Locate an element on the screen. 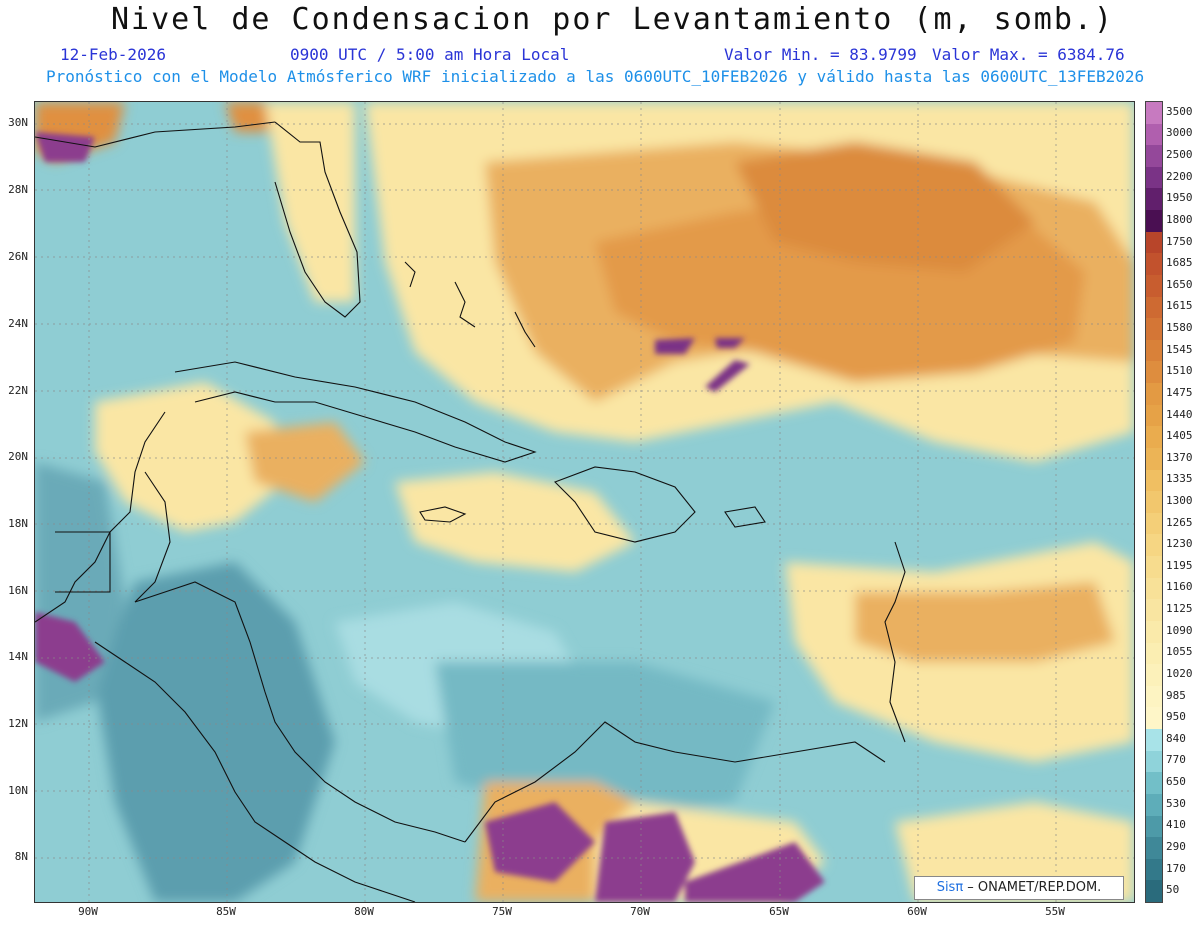 The height and width of the screenshot is (927, 1200). colorbar-label: 290 is located at coordinates (1176, 846).